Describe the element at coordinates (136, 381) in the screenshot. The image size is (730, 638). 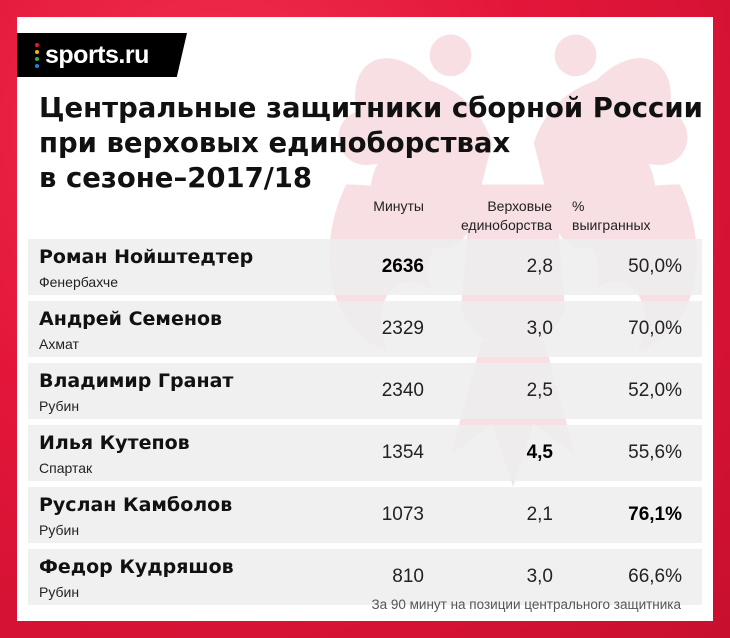
I see `player-name: Владимир Гранат` at that location.